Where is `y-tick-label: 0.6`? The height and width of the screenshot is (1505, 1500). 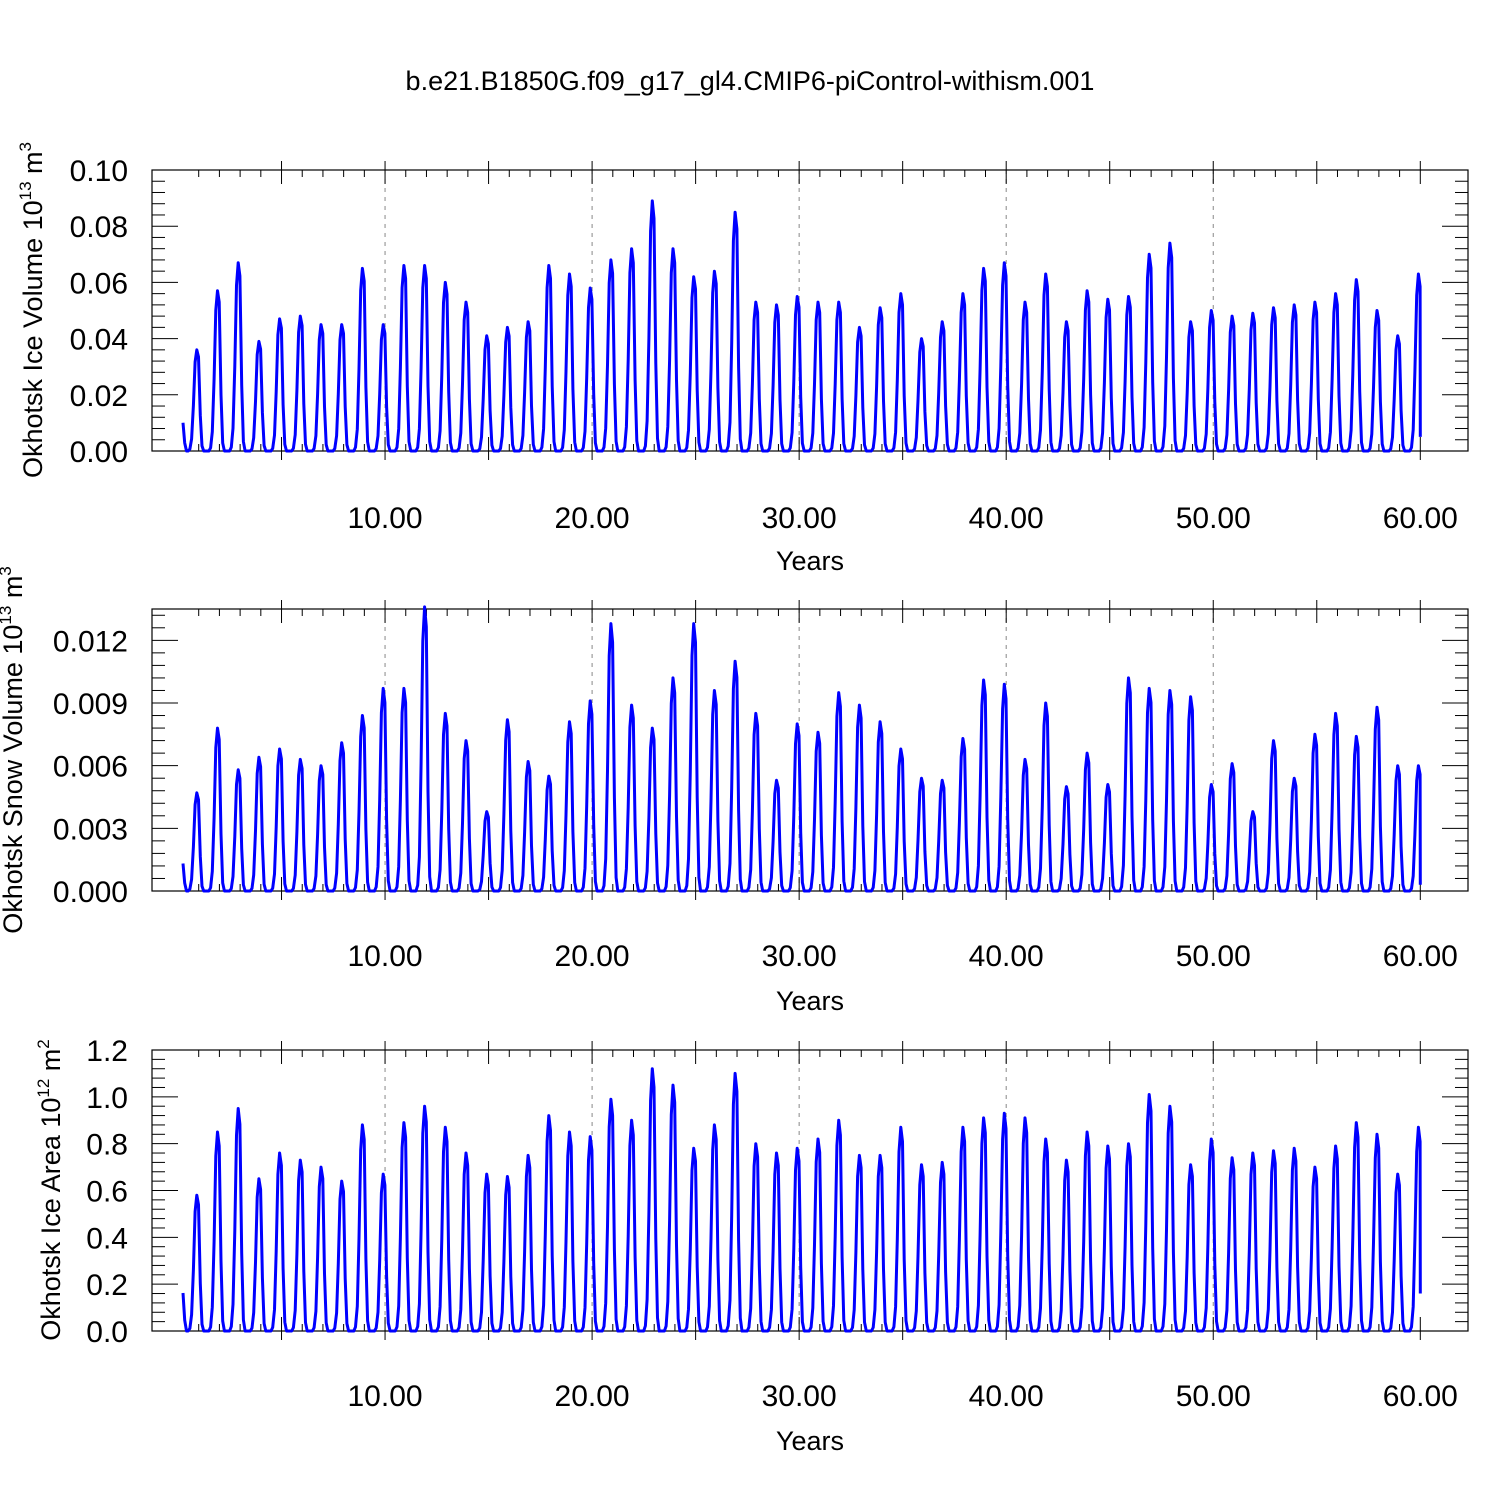 y-tick-label: 0.6 is located at coordinates (107, 1192).